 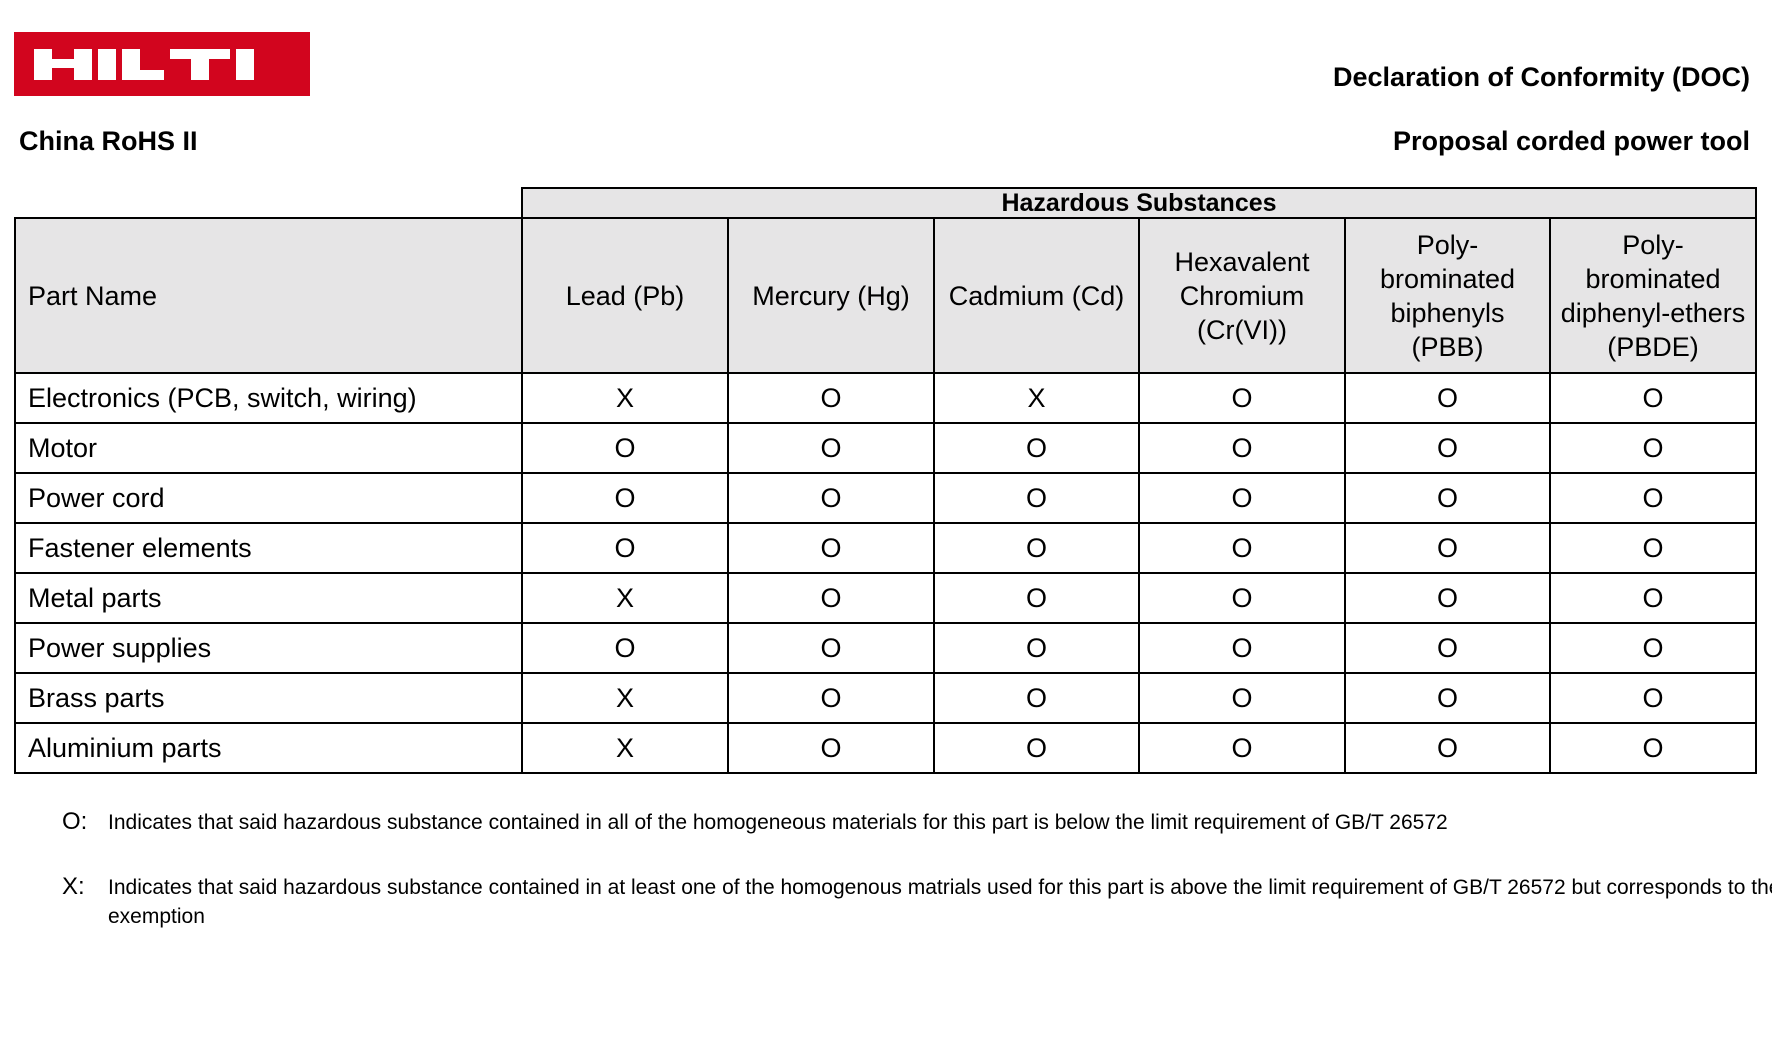 What do you see at coordinates (268, 498) in the screenshot?
I see `part-name-cell: Power cord` at bounding box center [268, 498].